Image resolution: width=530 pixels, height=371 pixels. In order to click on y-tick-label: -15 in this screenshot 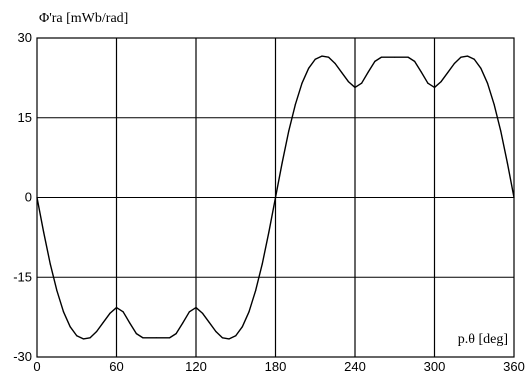, I will do `click(22, 276)`.